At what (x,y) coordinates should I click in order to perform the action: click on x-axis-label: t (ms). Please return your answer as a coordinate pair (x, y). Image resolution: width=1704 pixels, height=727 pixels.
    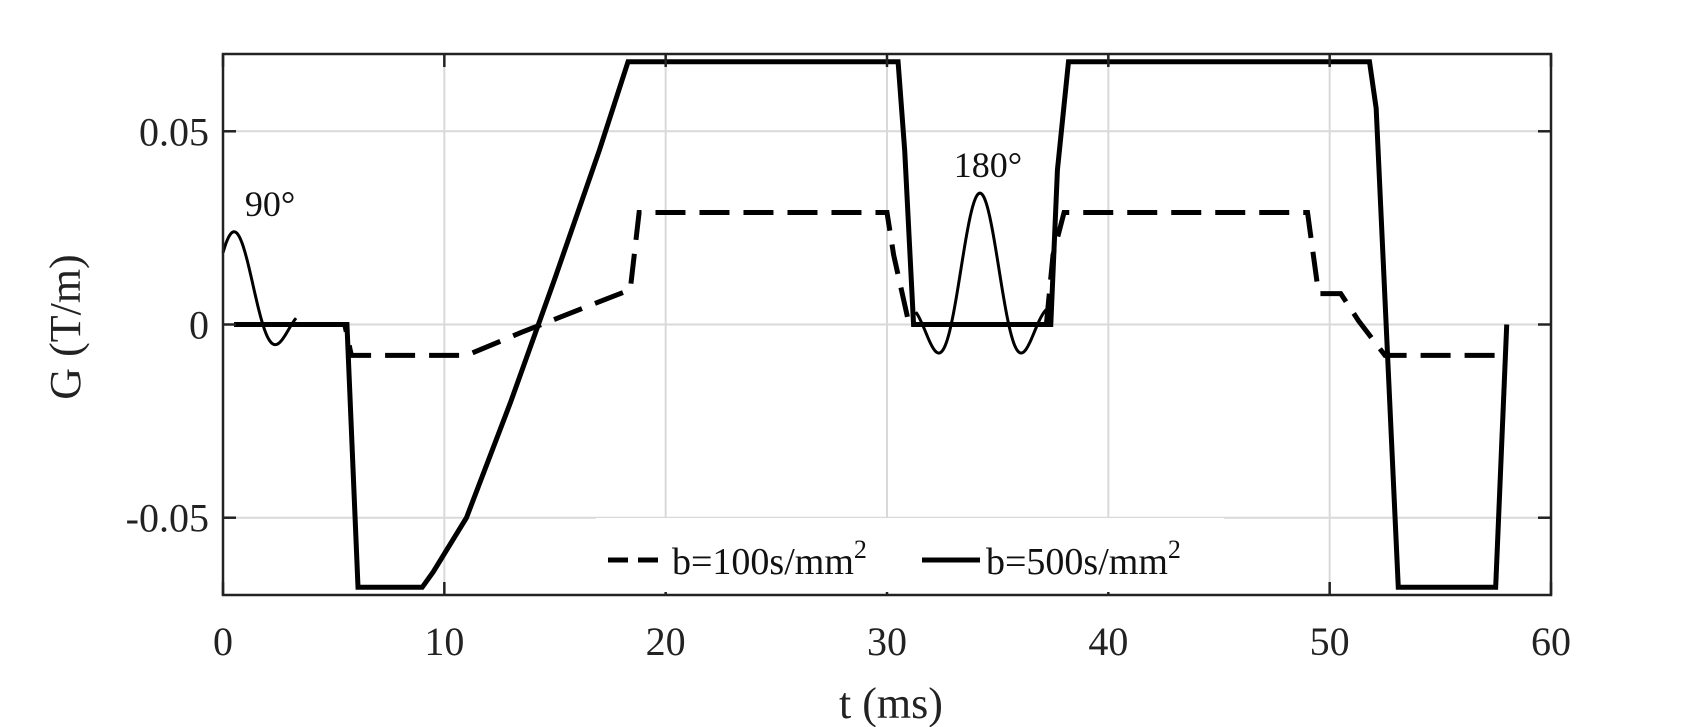
    Looking at the image, I should click on (891, 703).